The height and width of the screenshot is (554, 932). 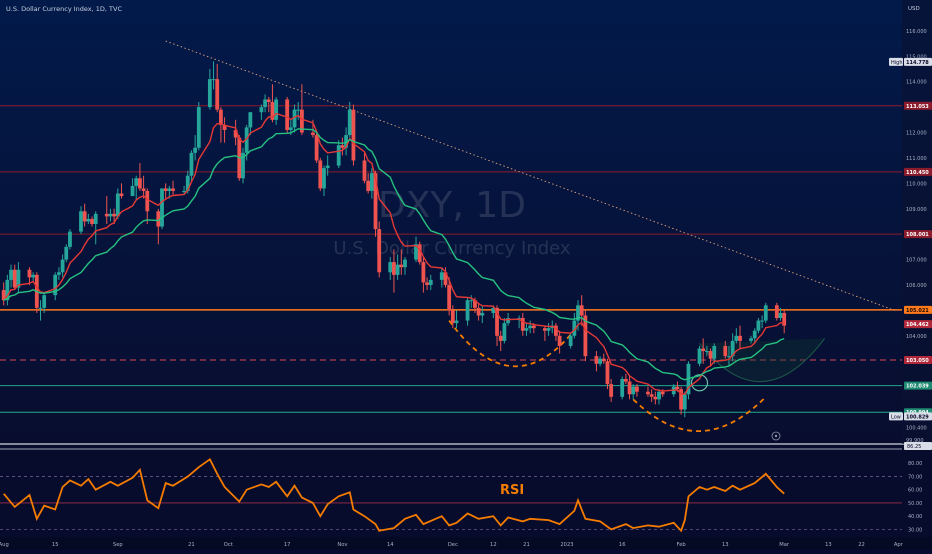 What do you see at coordinates (917, 222) in the screenshot?
I see `price-axis-panel` at bounding box center [917, 222].